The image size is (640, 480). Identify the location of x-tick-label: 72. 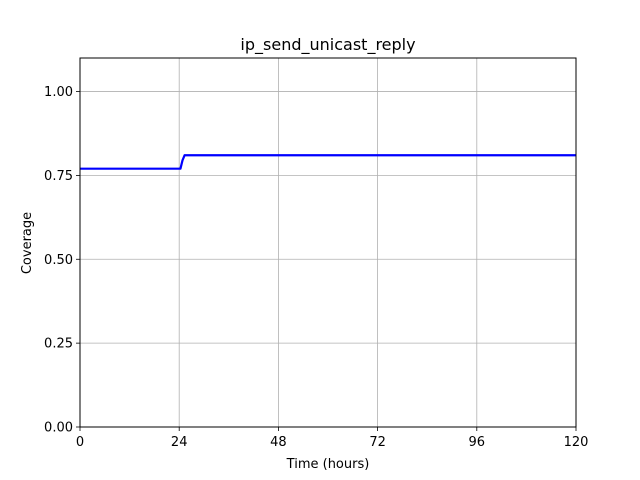
(377, 442).